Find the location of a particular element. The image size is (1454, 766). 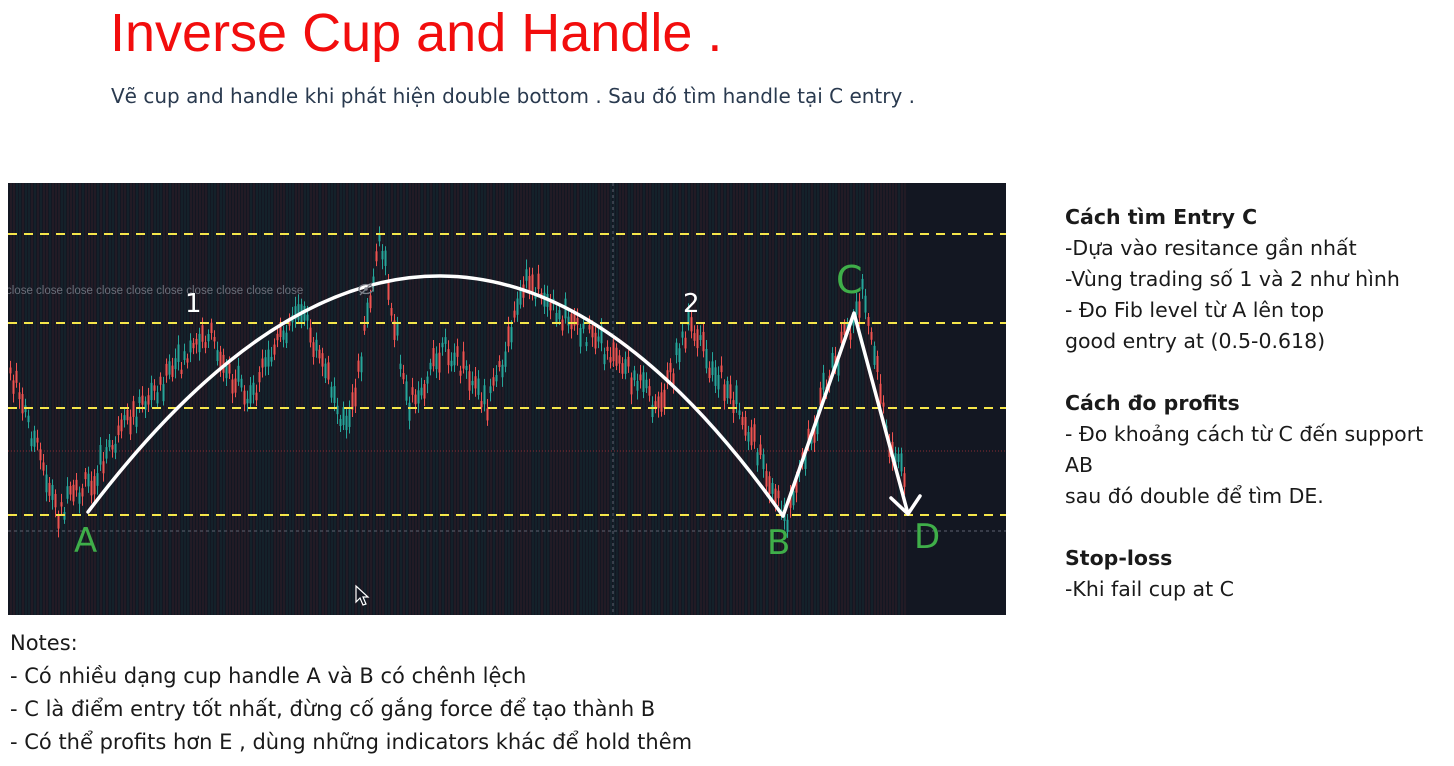

entry-heading: Cách tìm Entry C is located at coordinates (1161, 217).